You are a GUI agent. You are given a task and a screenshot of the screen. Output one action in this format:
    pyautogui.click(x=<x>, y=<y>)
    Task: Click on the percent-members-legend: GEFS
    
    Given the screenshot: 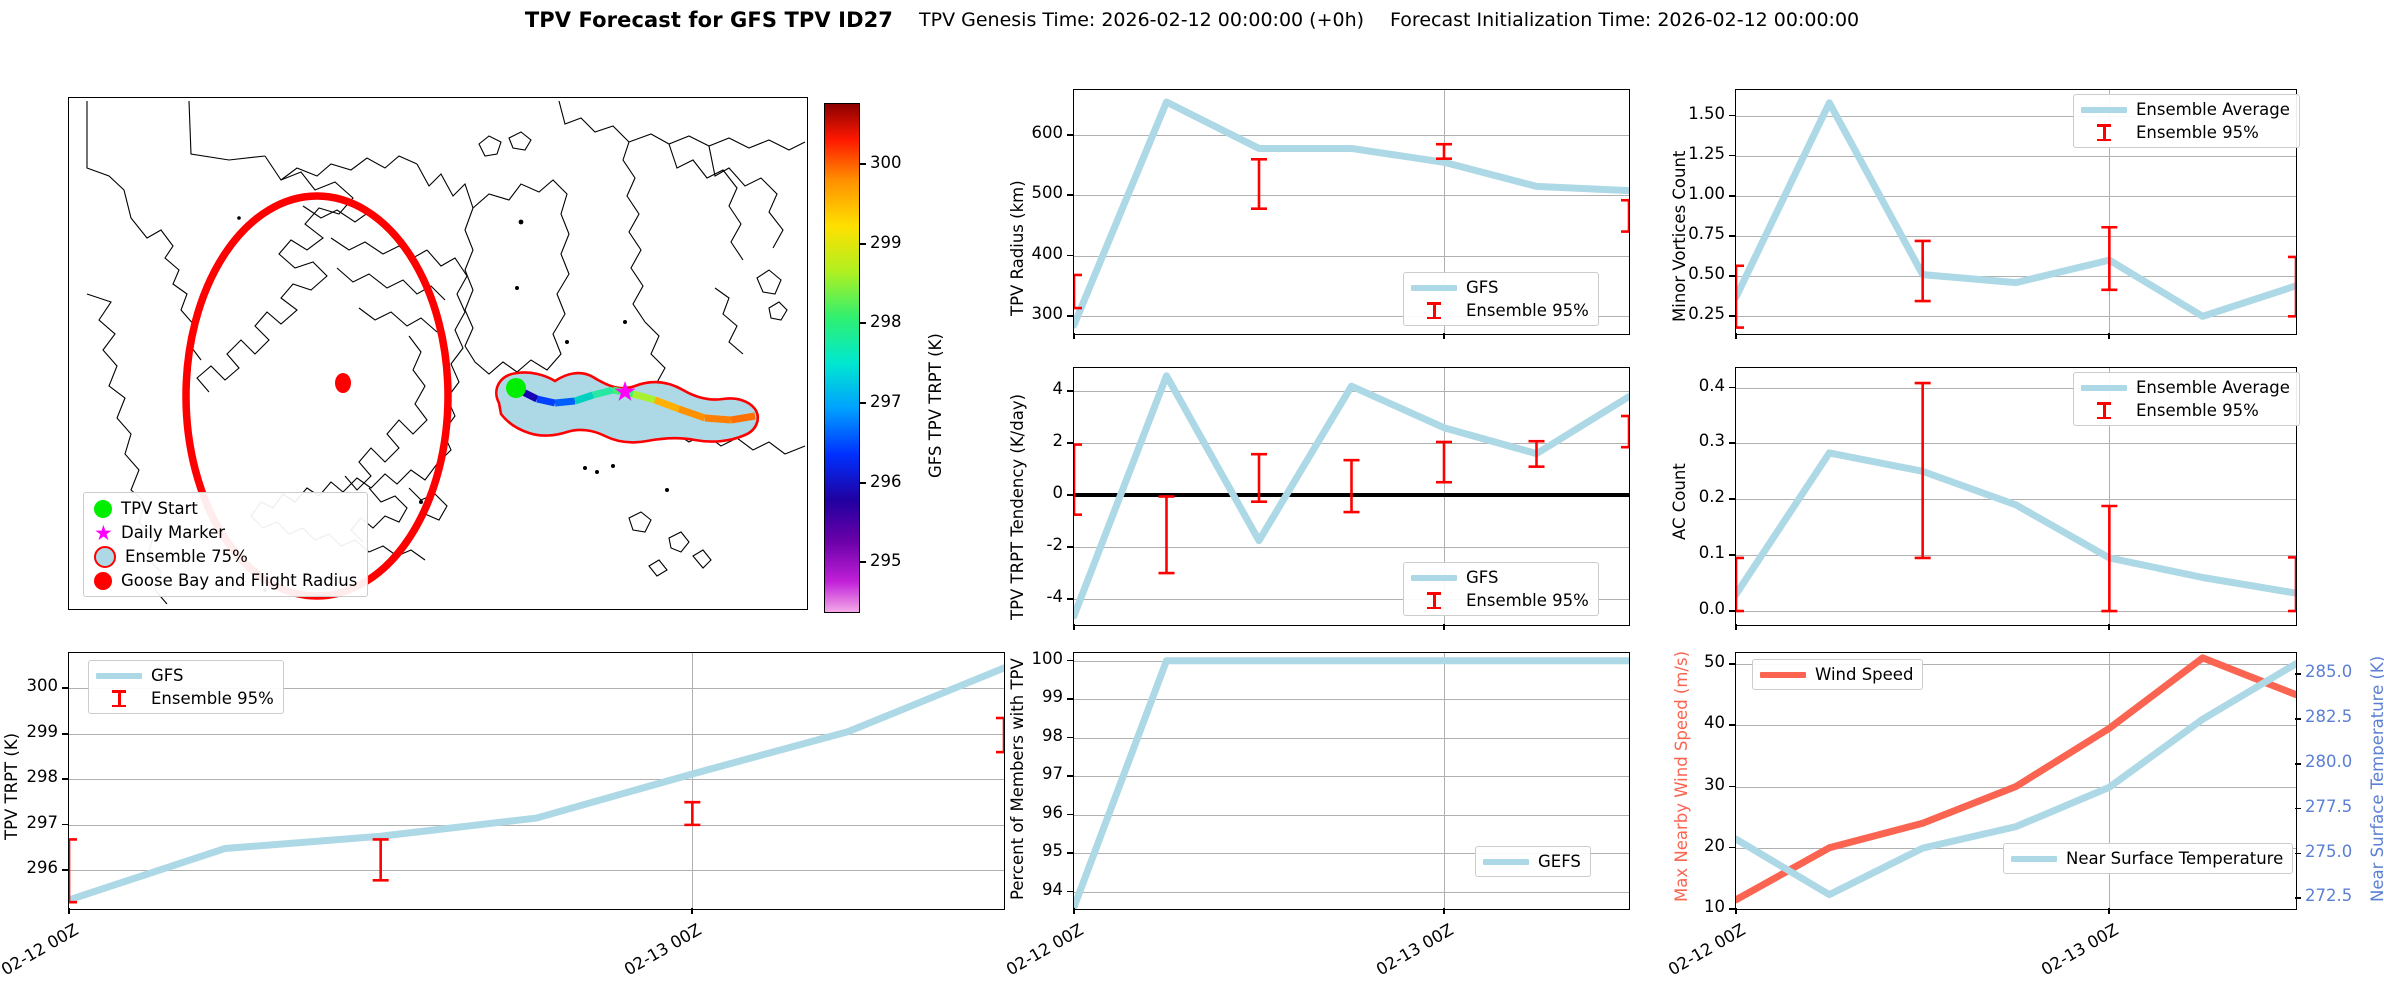 What is the action you would take?
    pyautogui.click(x=1533, y=861)
    